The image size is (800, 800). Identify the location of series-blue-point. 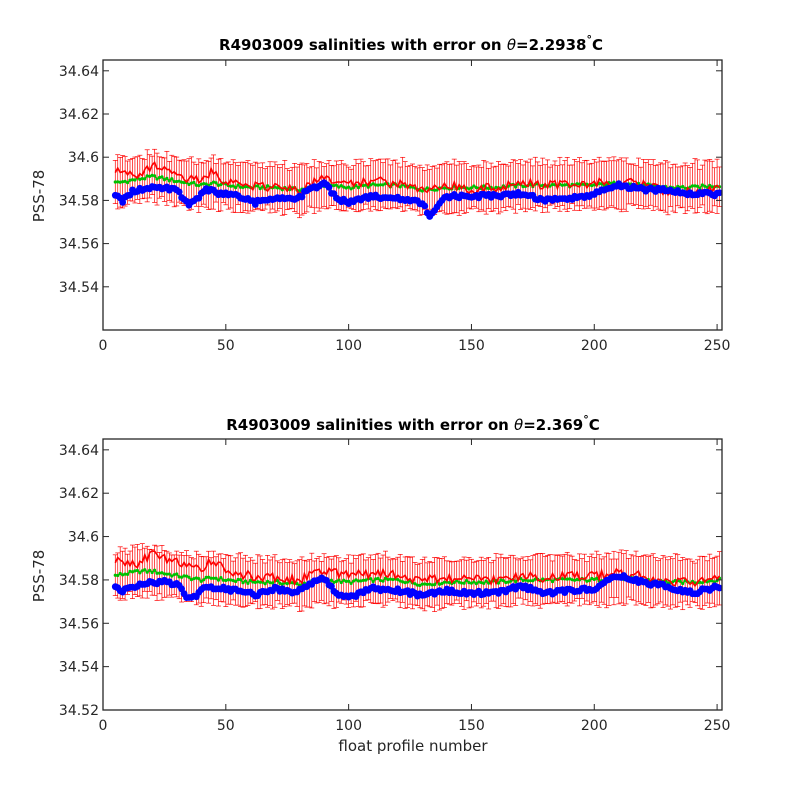
(179, 192).